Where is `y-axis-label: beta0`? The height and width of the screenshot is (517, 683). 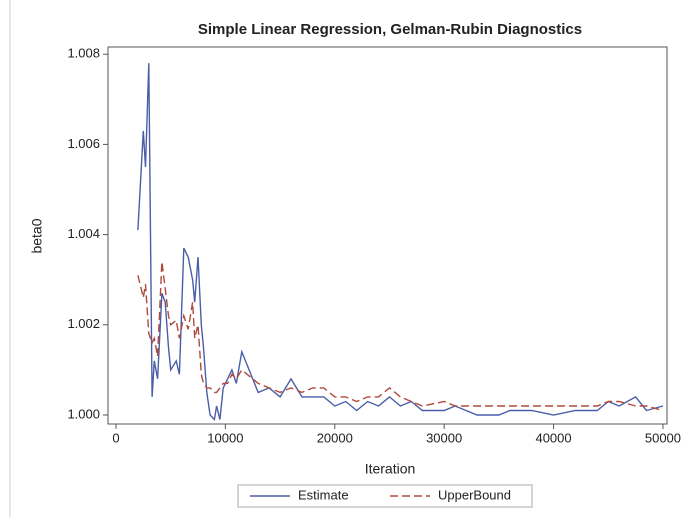 y-axis-label: beta0 is located at coordinates (37, 235).